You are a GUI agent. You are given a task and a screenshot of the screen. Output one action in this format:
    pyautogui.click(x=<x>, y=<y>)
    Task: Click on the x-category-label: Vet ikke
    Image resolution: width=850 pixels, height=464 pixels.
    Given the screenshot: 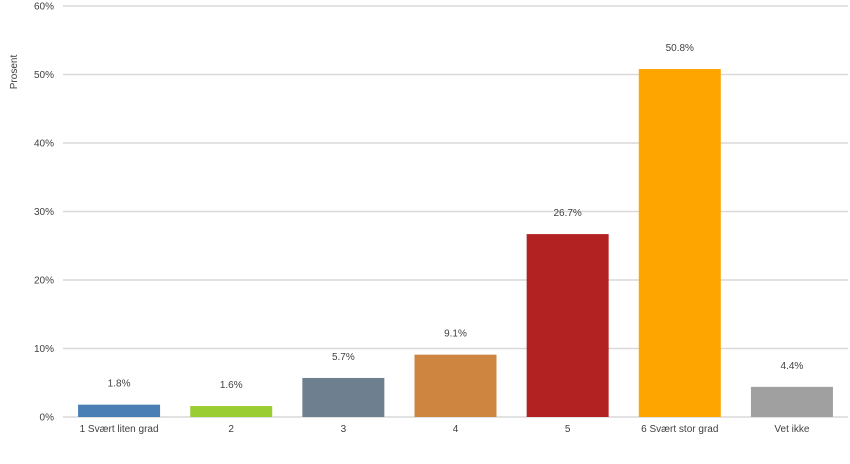 What is the action you would take?
    pyautogui.click(x=791, y=429)
    